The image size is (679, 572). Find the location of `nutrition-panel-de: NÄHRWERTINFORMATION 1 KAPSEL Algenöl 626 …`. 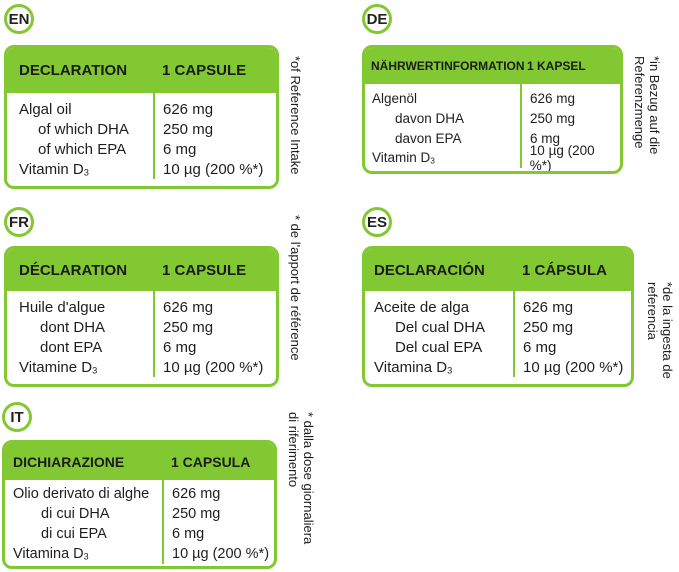

nutrition-panel-de: NÄHRWERTINFORMATION 1 KAPSEL Algenöl 626 … is located at coordinates (492, 109).